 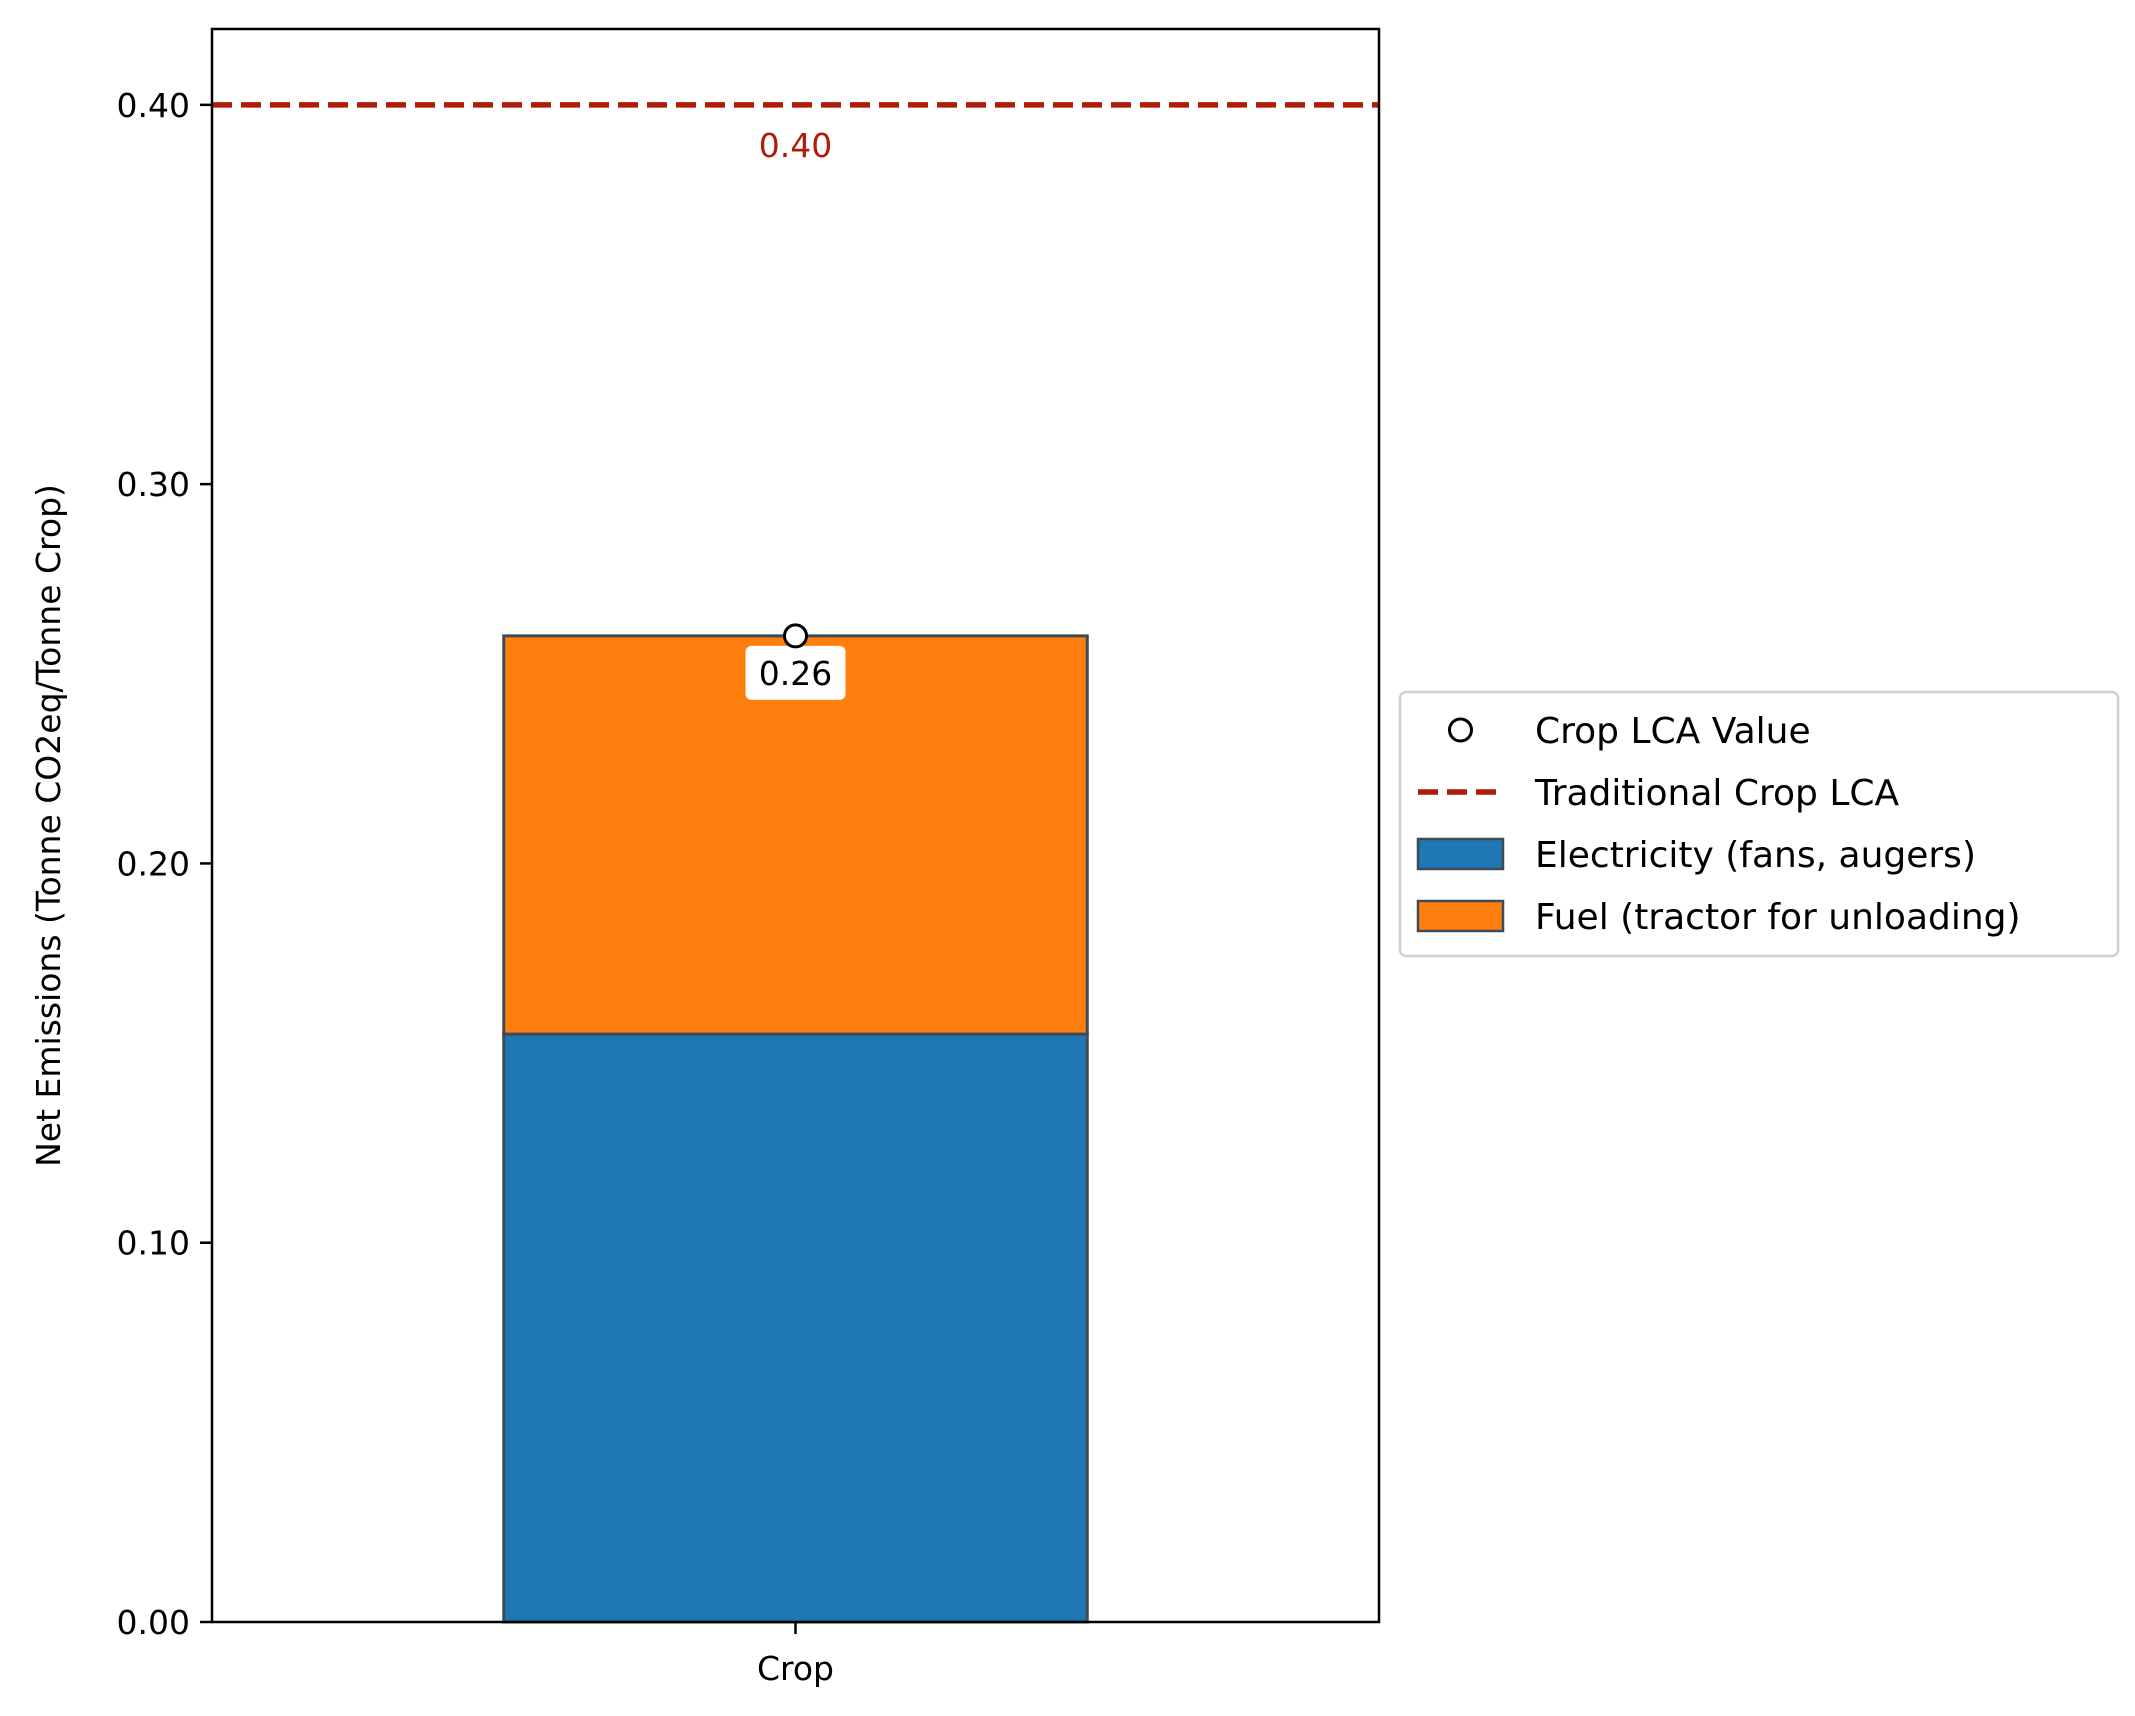 I want to click on point-label: 0.26, so click(x=795, y=673).